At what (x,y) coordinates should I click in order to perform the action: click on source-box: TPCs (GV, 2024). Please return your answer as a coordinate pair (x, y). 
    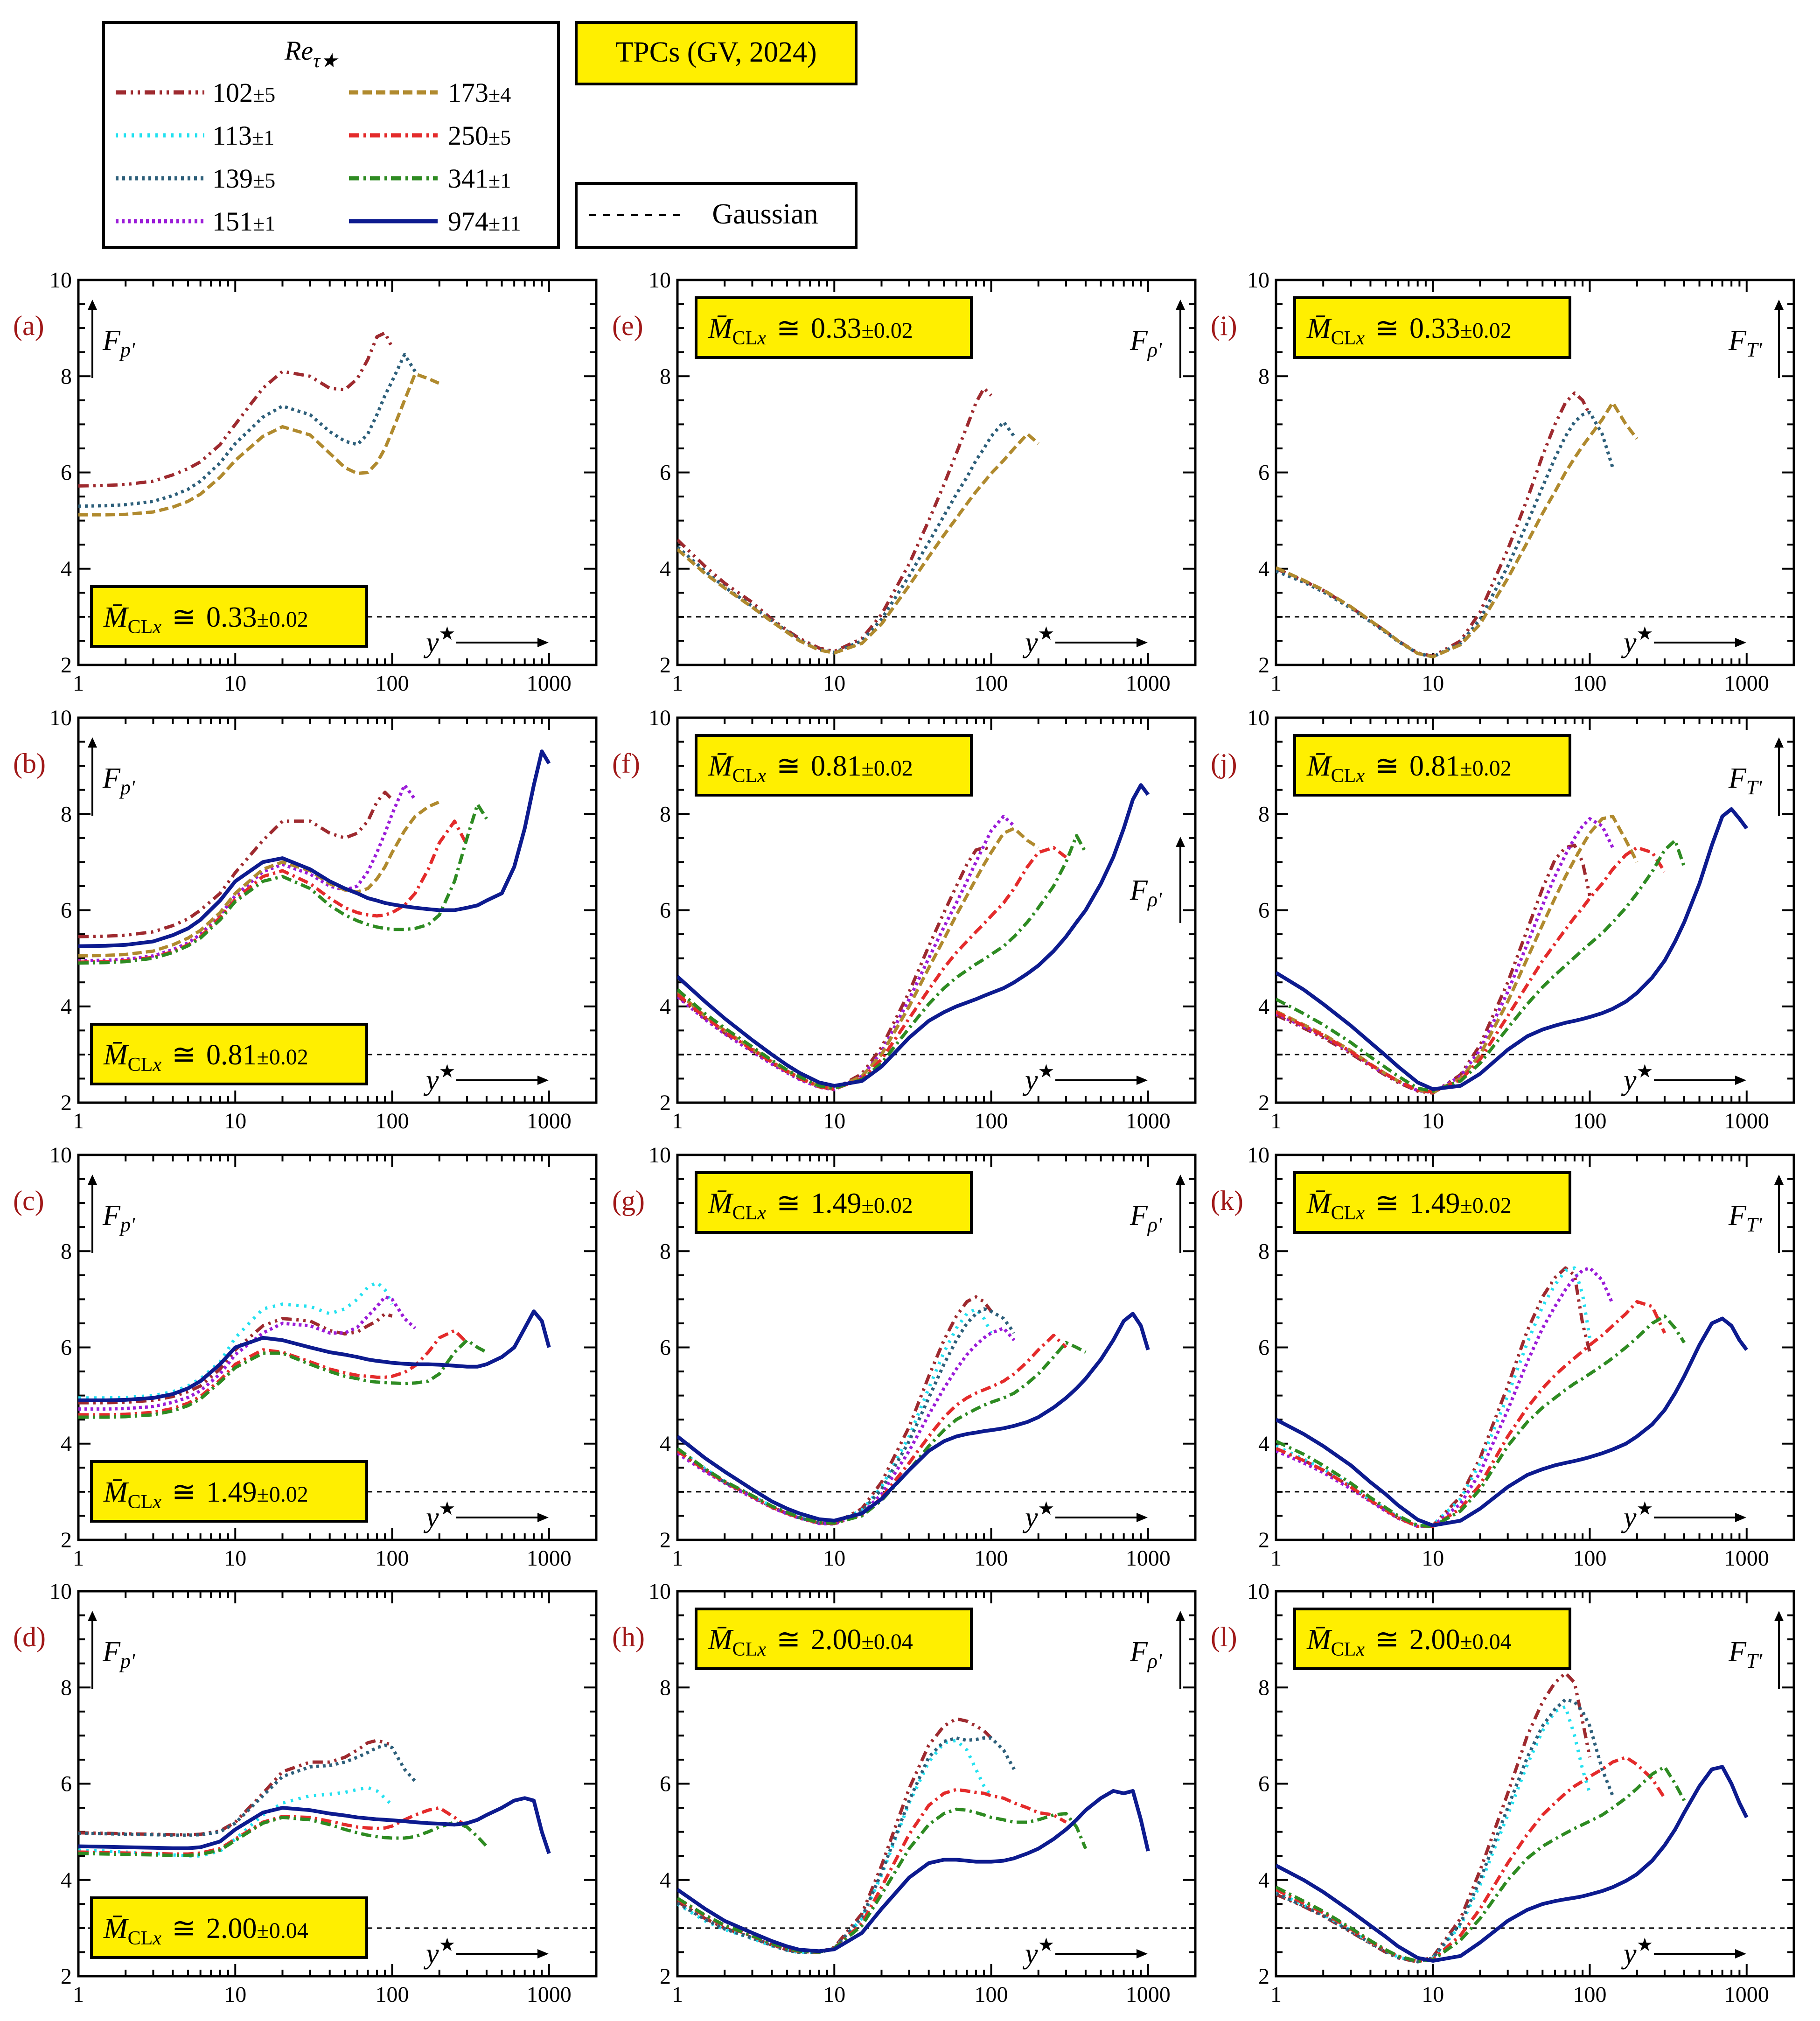
    Looking at the image, I should click on (716, 53).